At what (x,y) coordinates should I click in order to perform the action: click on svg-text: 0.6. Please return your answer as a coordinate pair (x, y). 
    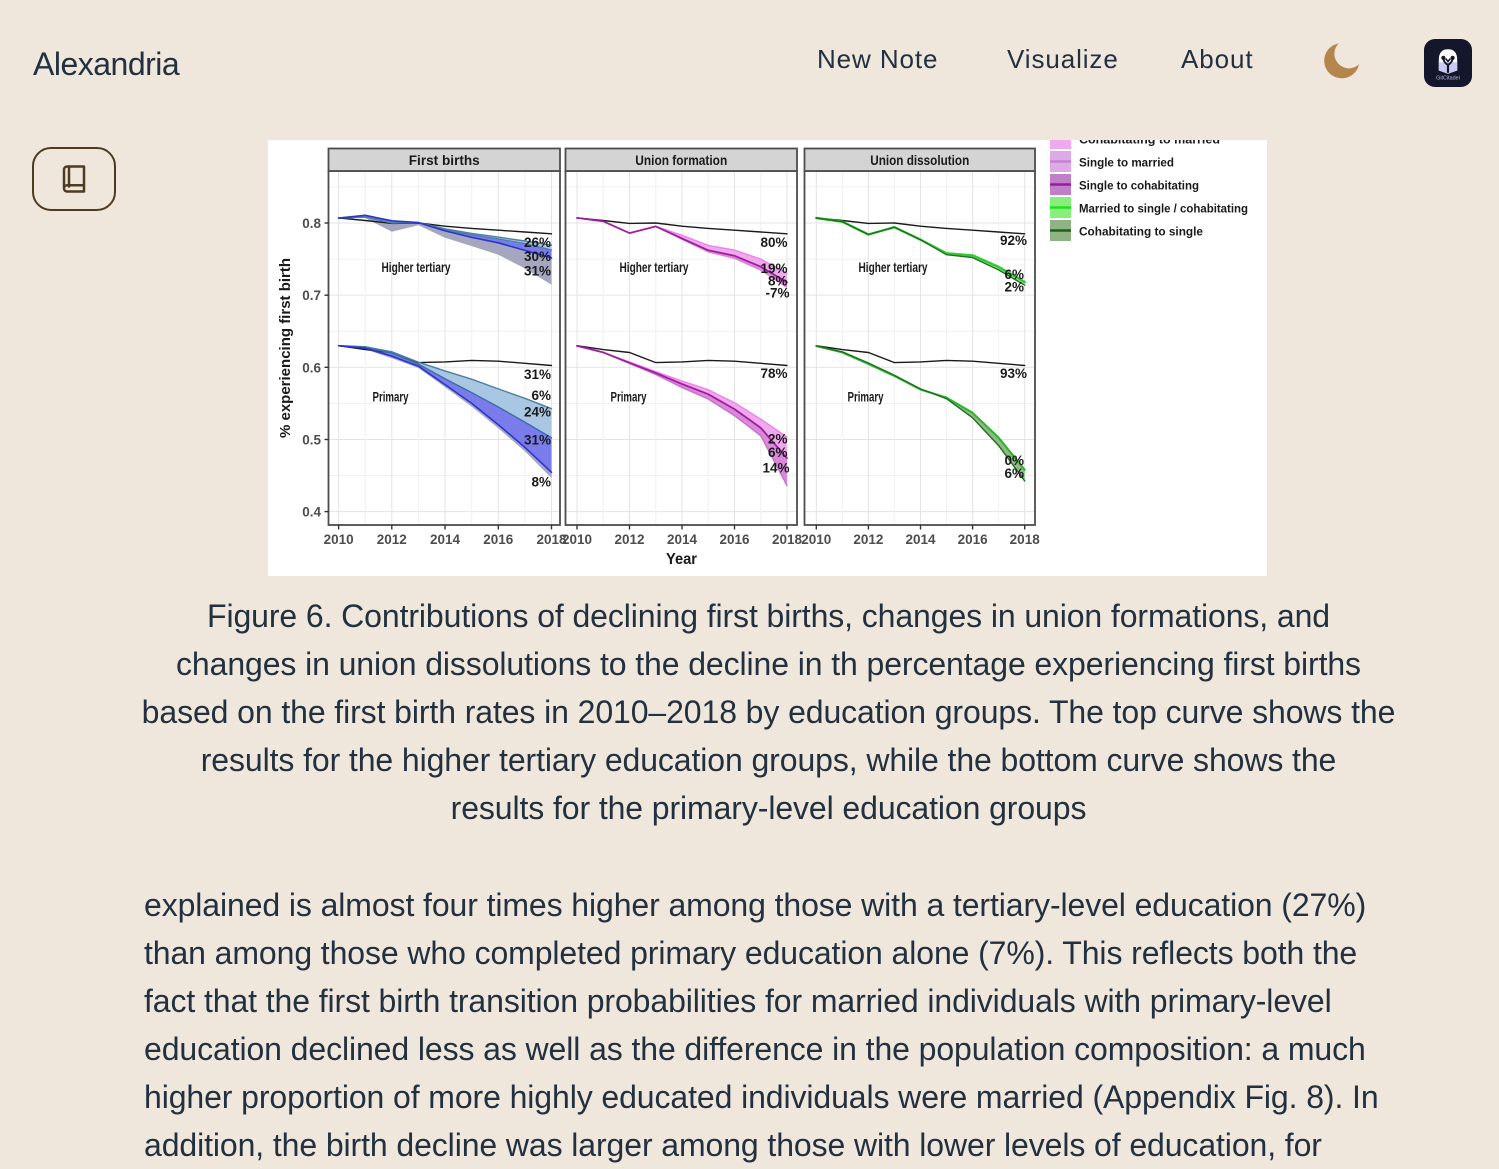
    Looking at the image, I should click on (311, 367).